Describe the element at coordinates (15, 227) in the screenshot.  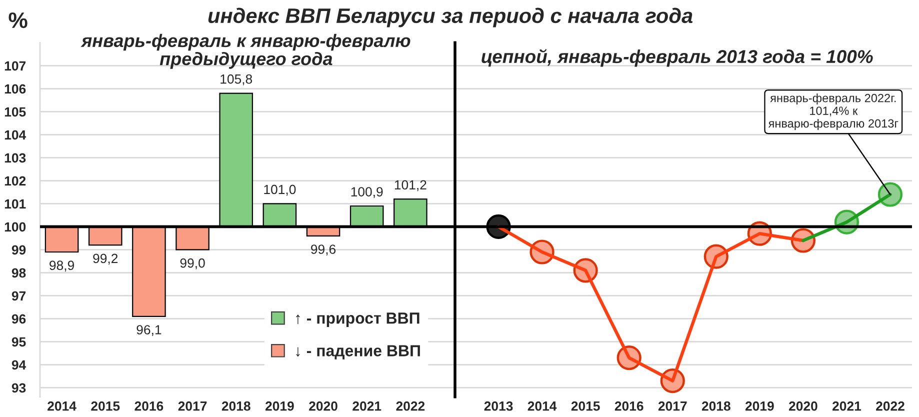
I see `y-tick-label: 100` at that location.